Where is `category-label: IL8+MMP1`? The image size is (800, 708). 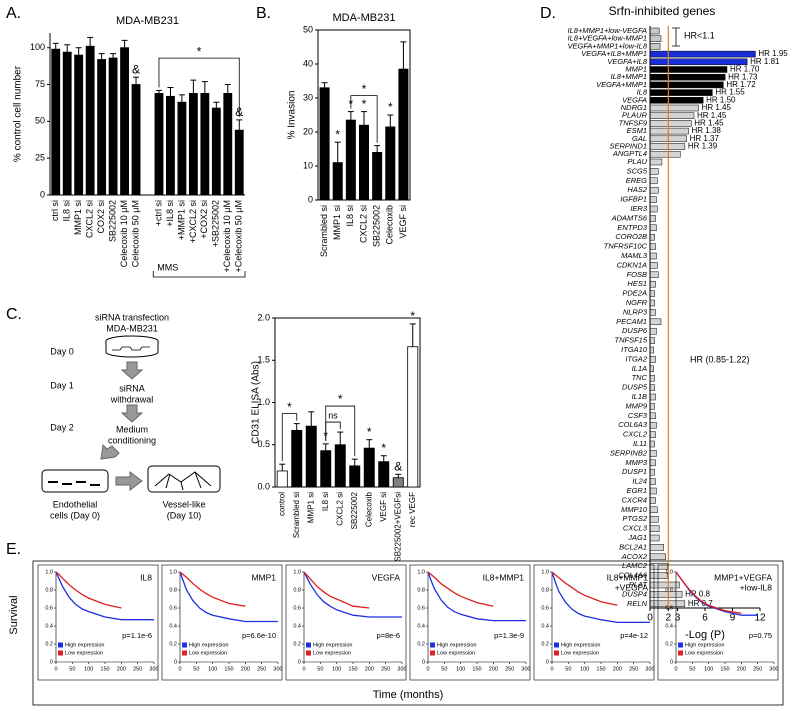
category-label: IL8+MMP1 is located at coordinates (629, 76).